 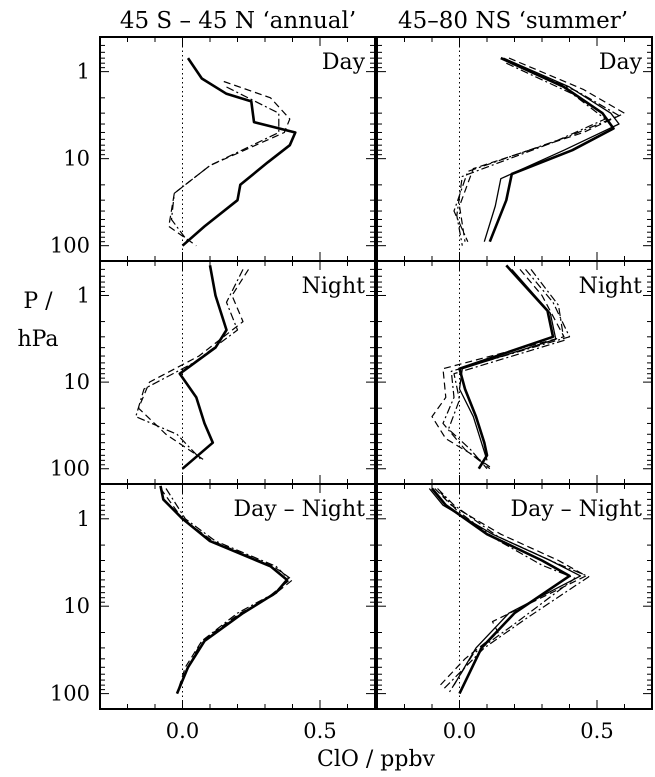 I want to click on x-axis-title: ClO / ppbv, so click(x=376, y=759).